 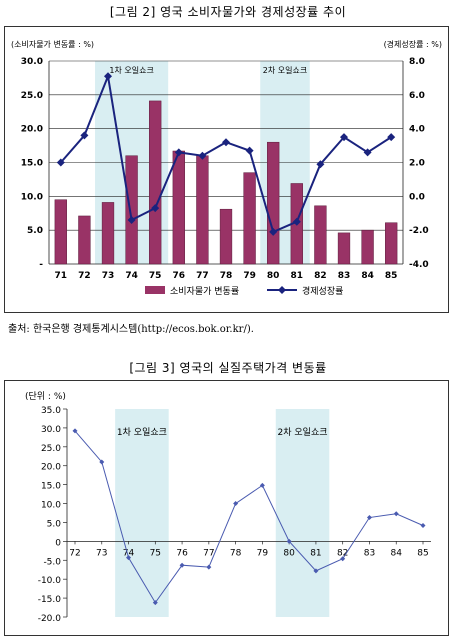 I want to click on right-tick-label: -4.0, so click(x=419, y=265).